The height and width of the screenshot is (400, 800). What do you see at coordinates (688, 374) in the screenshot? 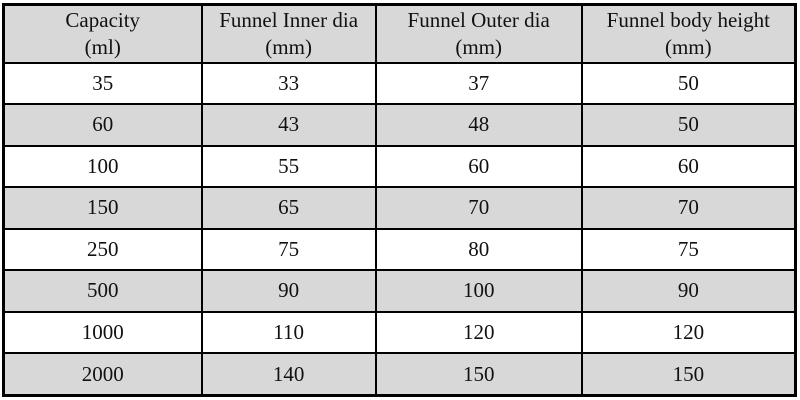
I see `cell-body-height: 150` at bounding box center [688, 374].